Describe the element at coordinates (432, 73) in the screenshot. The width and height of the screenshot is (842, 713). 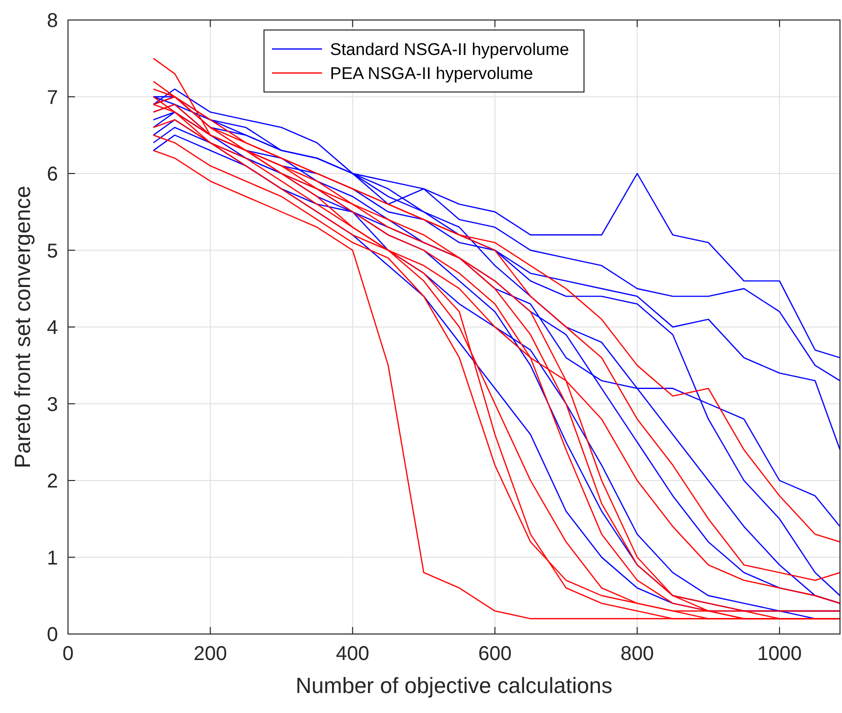
I see `legend-label: PEA NSGA-II hypervolume` at that location.